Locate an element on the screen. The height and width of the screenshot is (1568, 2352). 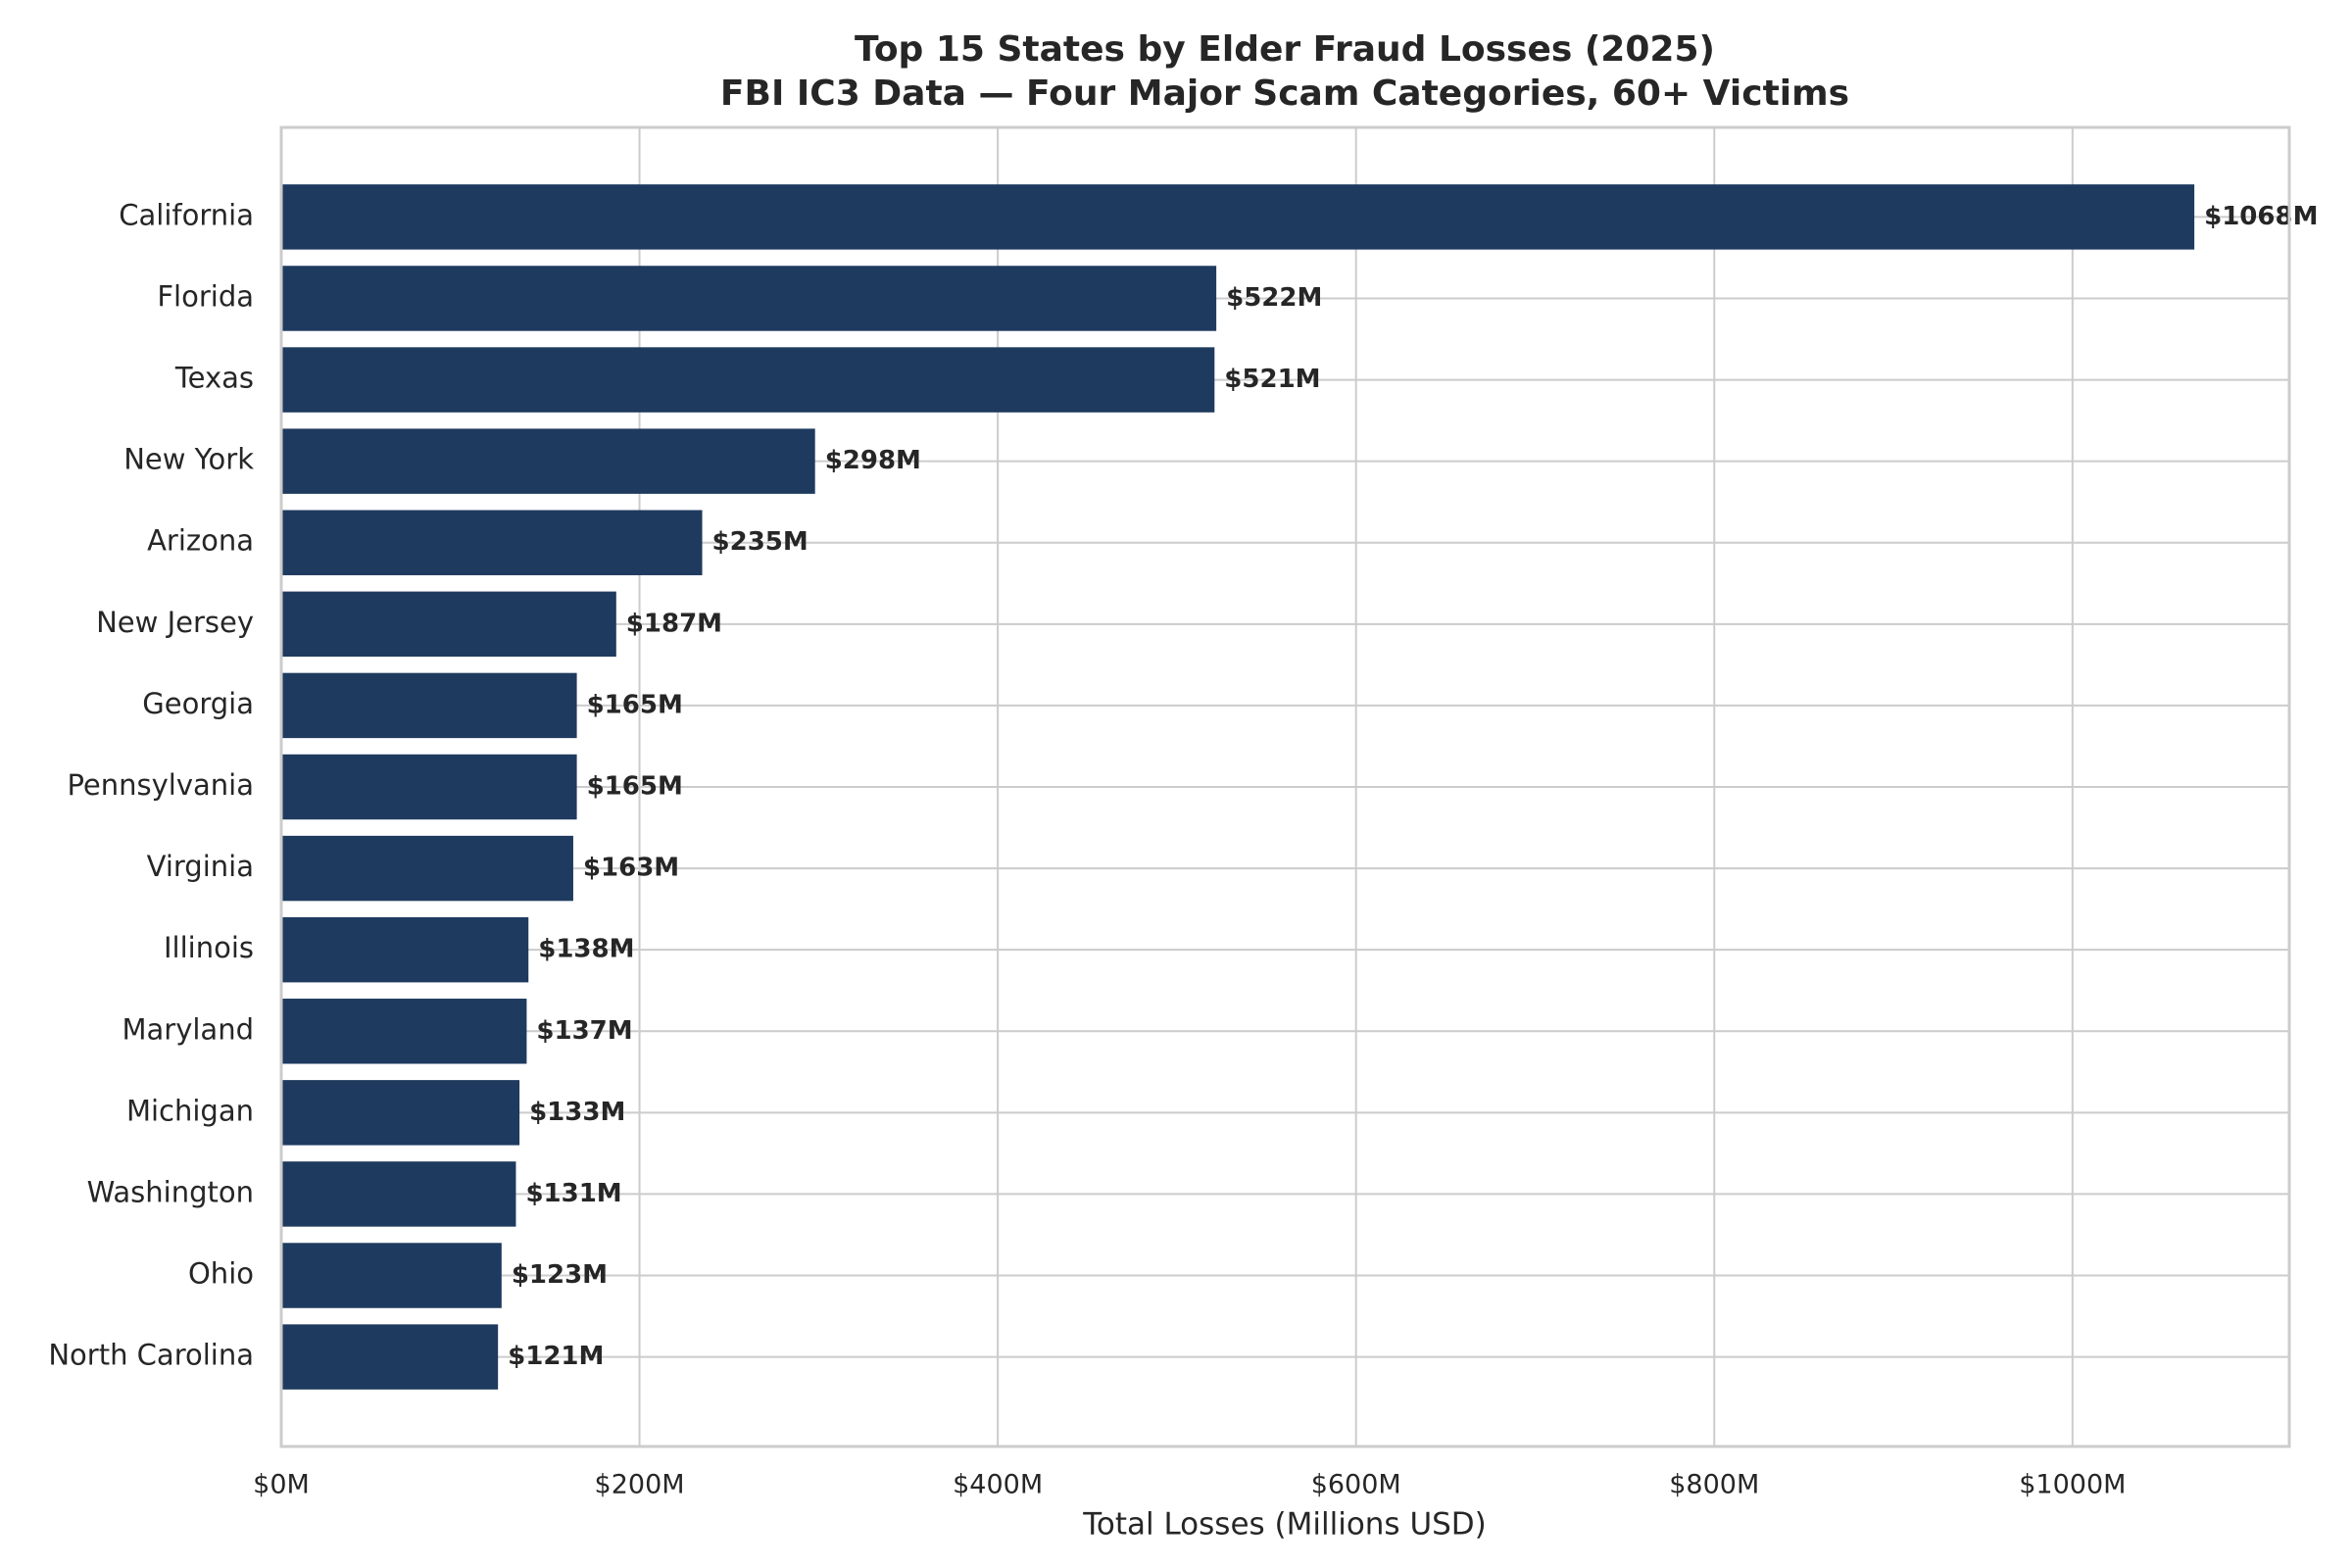
y-tick-label: Pennsylvania is located at coordinates (160, 785).